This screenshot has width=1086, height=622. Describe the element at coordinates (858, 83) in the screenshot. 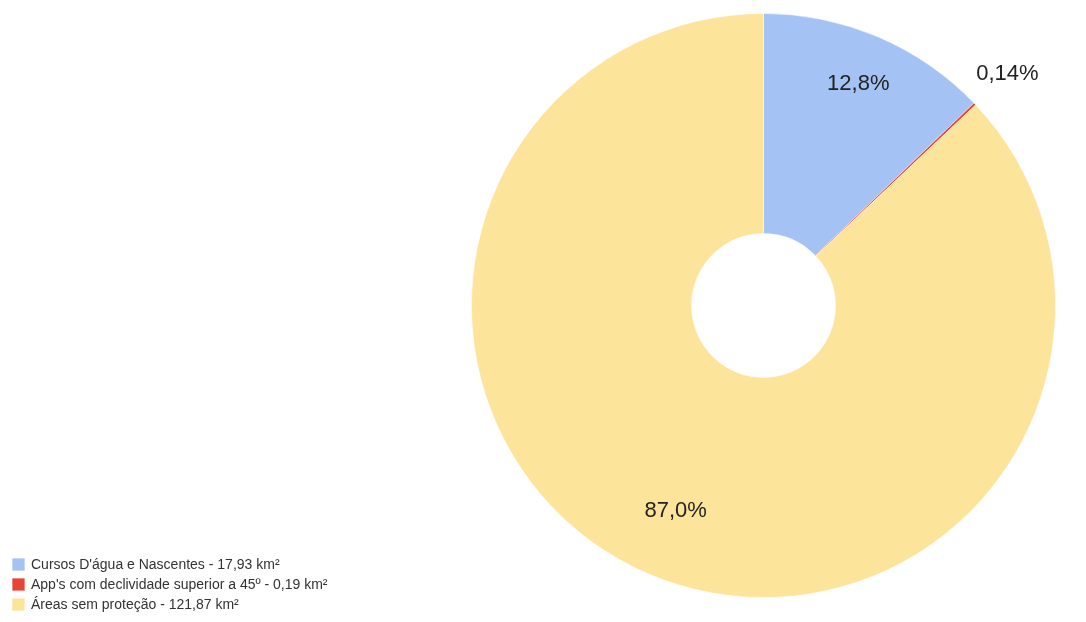

I see `data-label: 12,8%` at that location.